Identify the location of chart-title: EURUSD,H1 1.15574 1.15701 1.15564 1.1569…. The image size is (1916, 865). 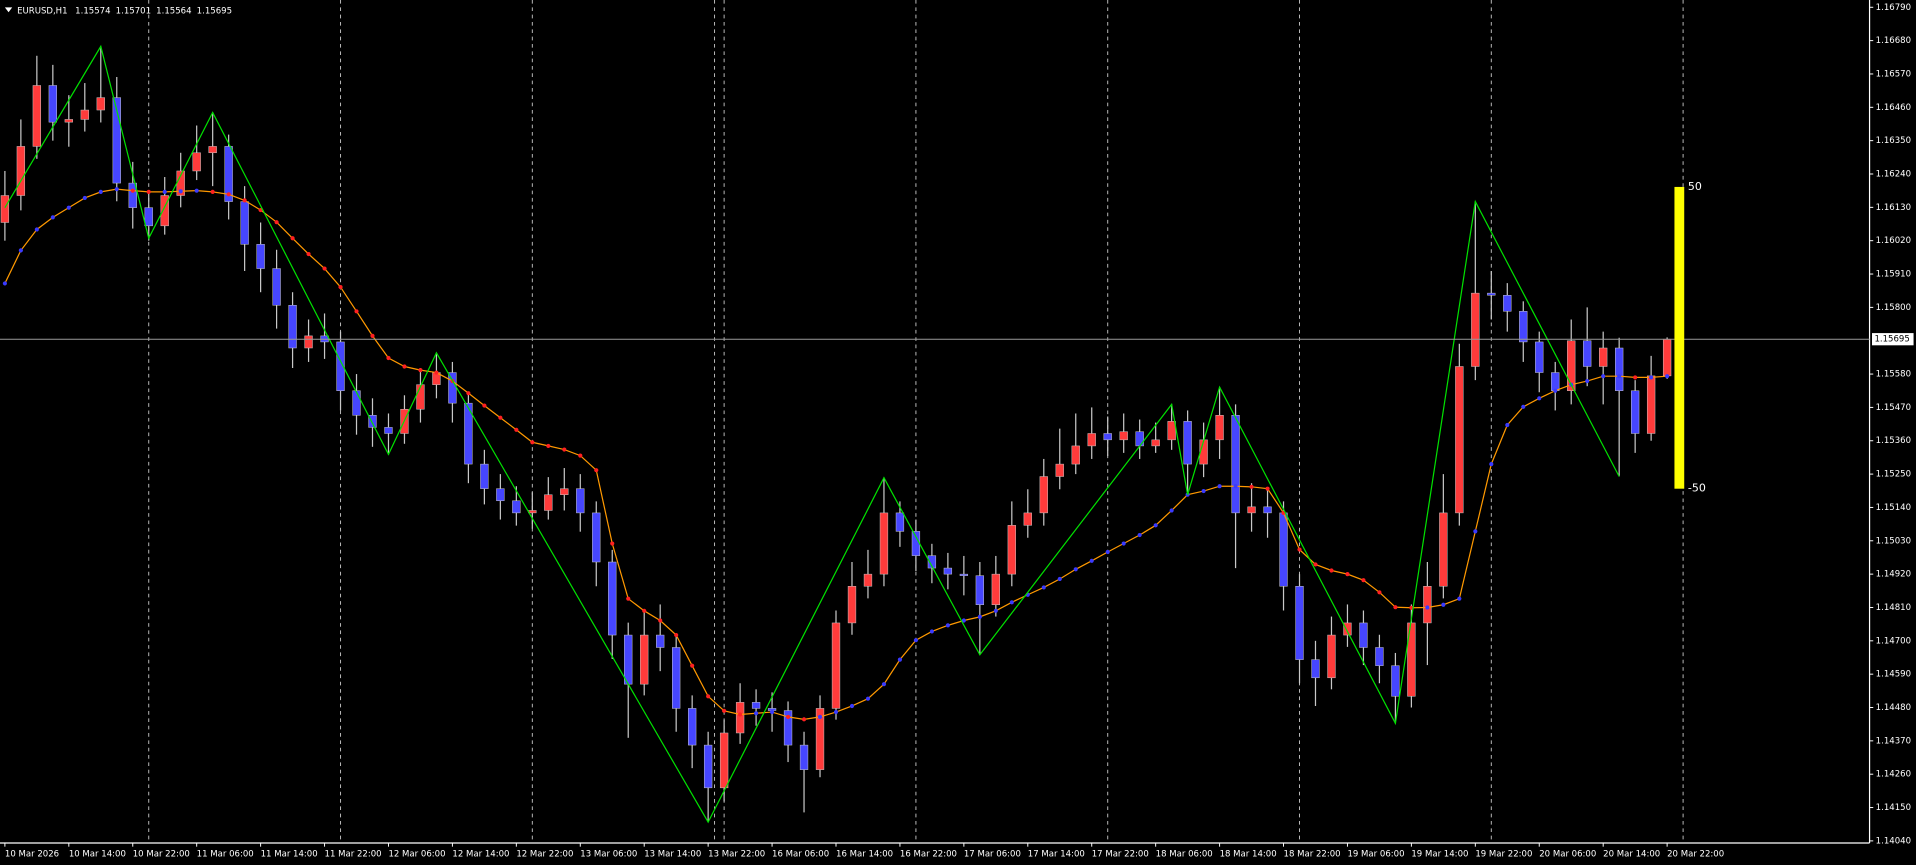
(124, 11).